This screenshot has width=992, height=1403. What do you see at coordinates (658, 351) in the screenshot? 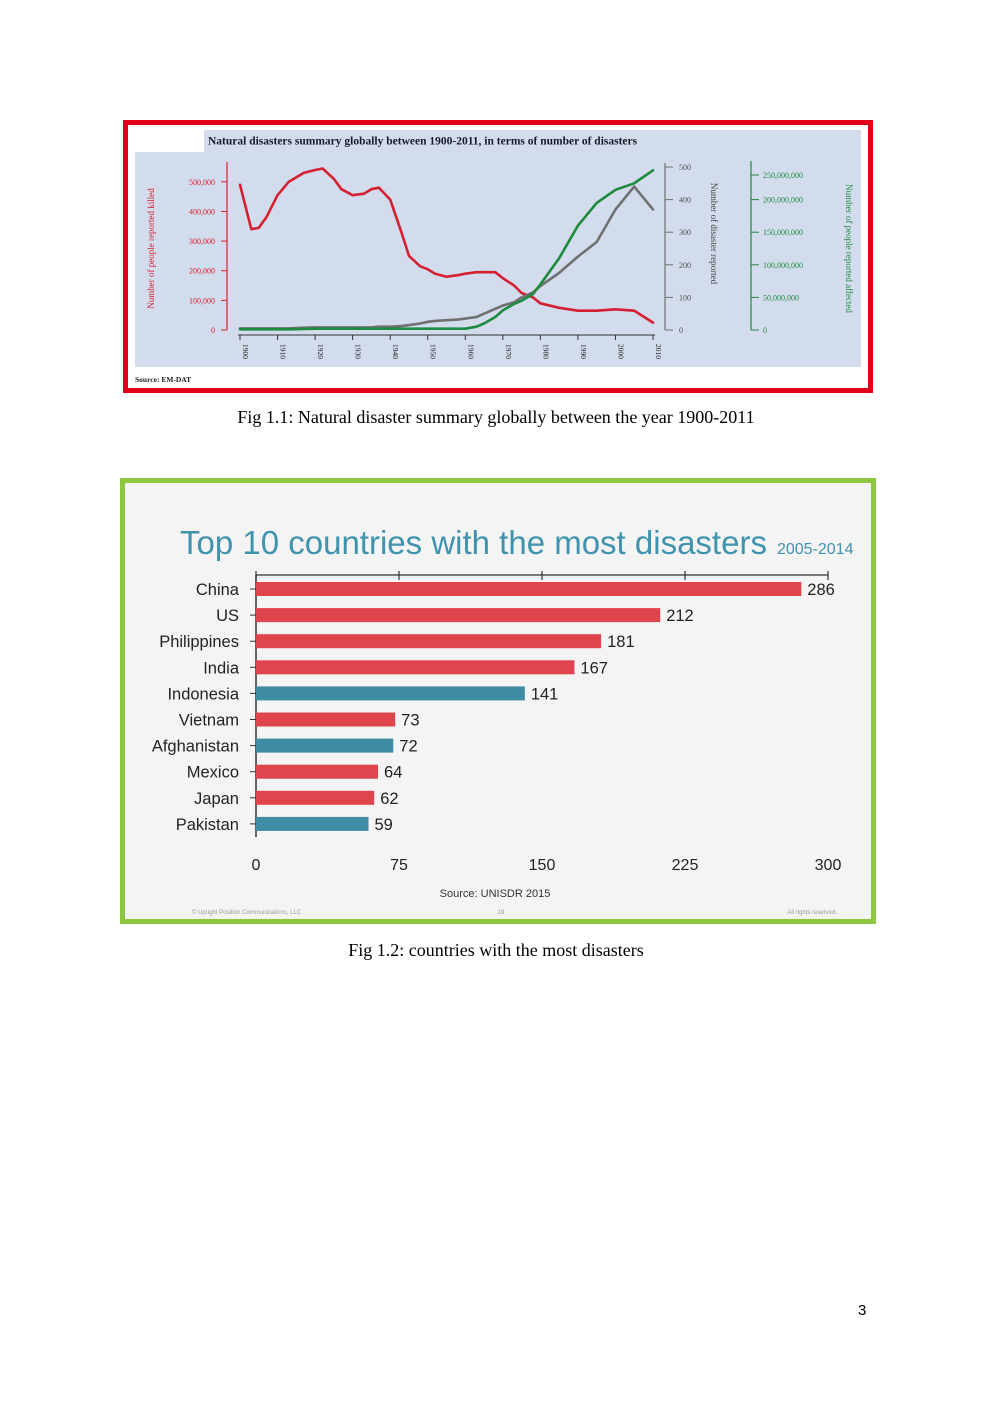
I see `x-axis-tick-label: 2010` at bounding box center [658, 351].